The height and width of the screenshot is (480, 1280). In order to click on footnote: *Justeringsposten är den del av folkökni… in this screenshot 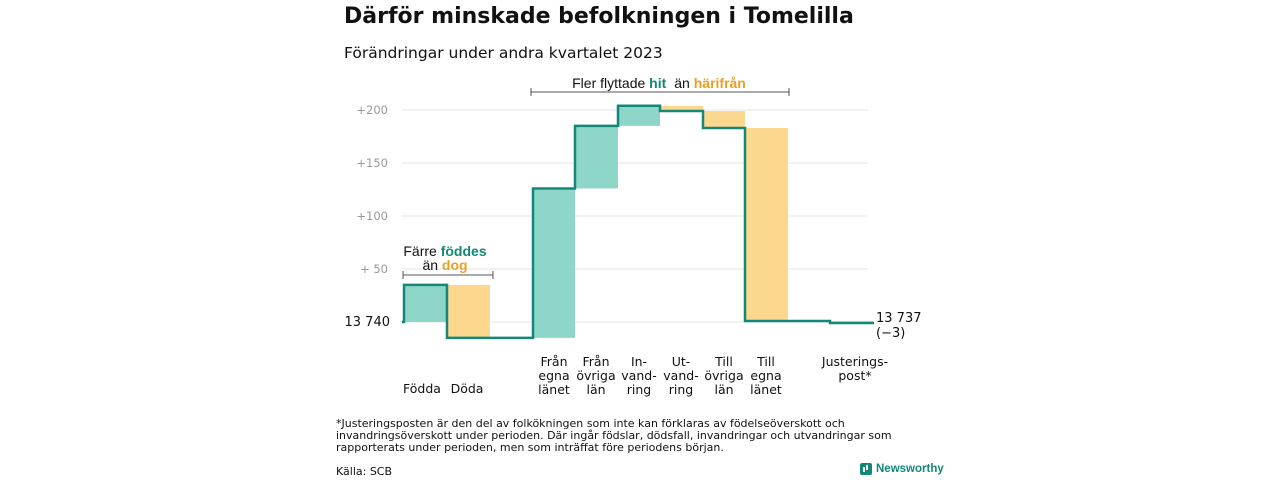, I will do `click(614, 435)`.